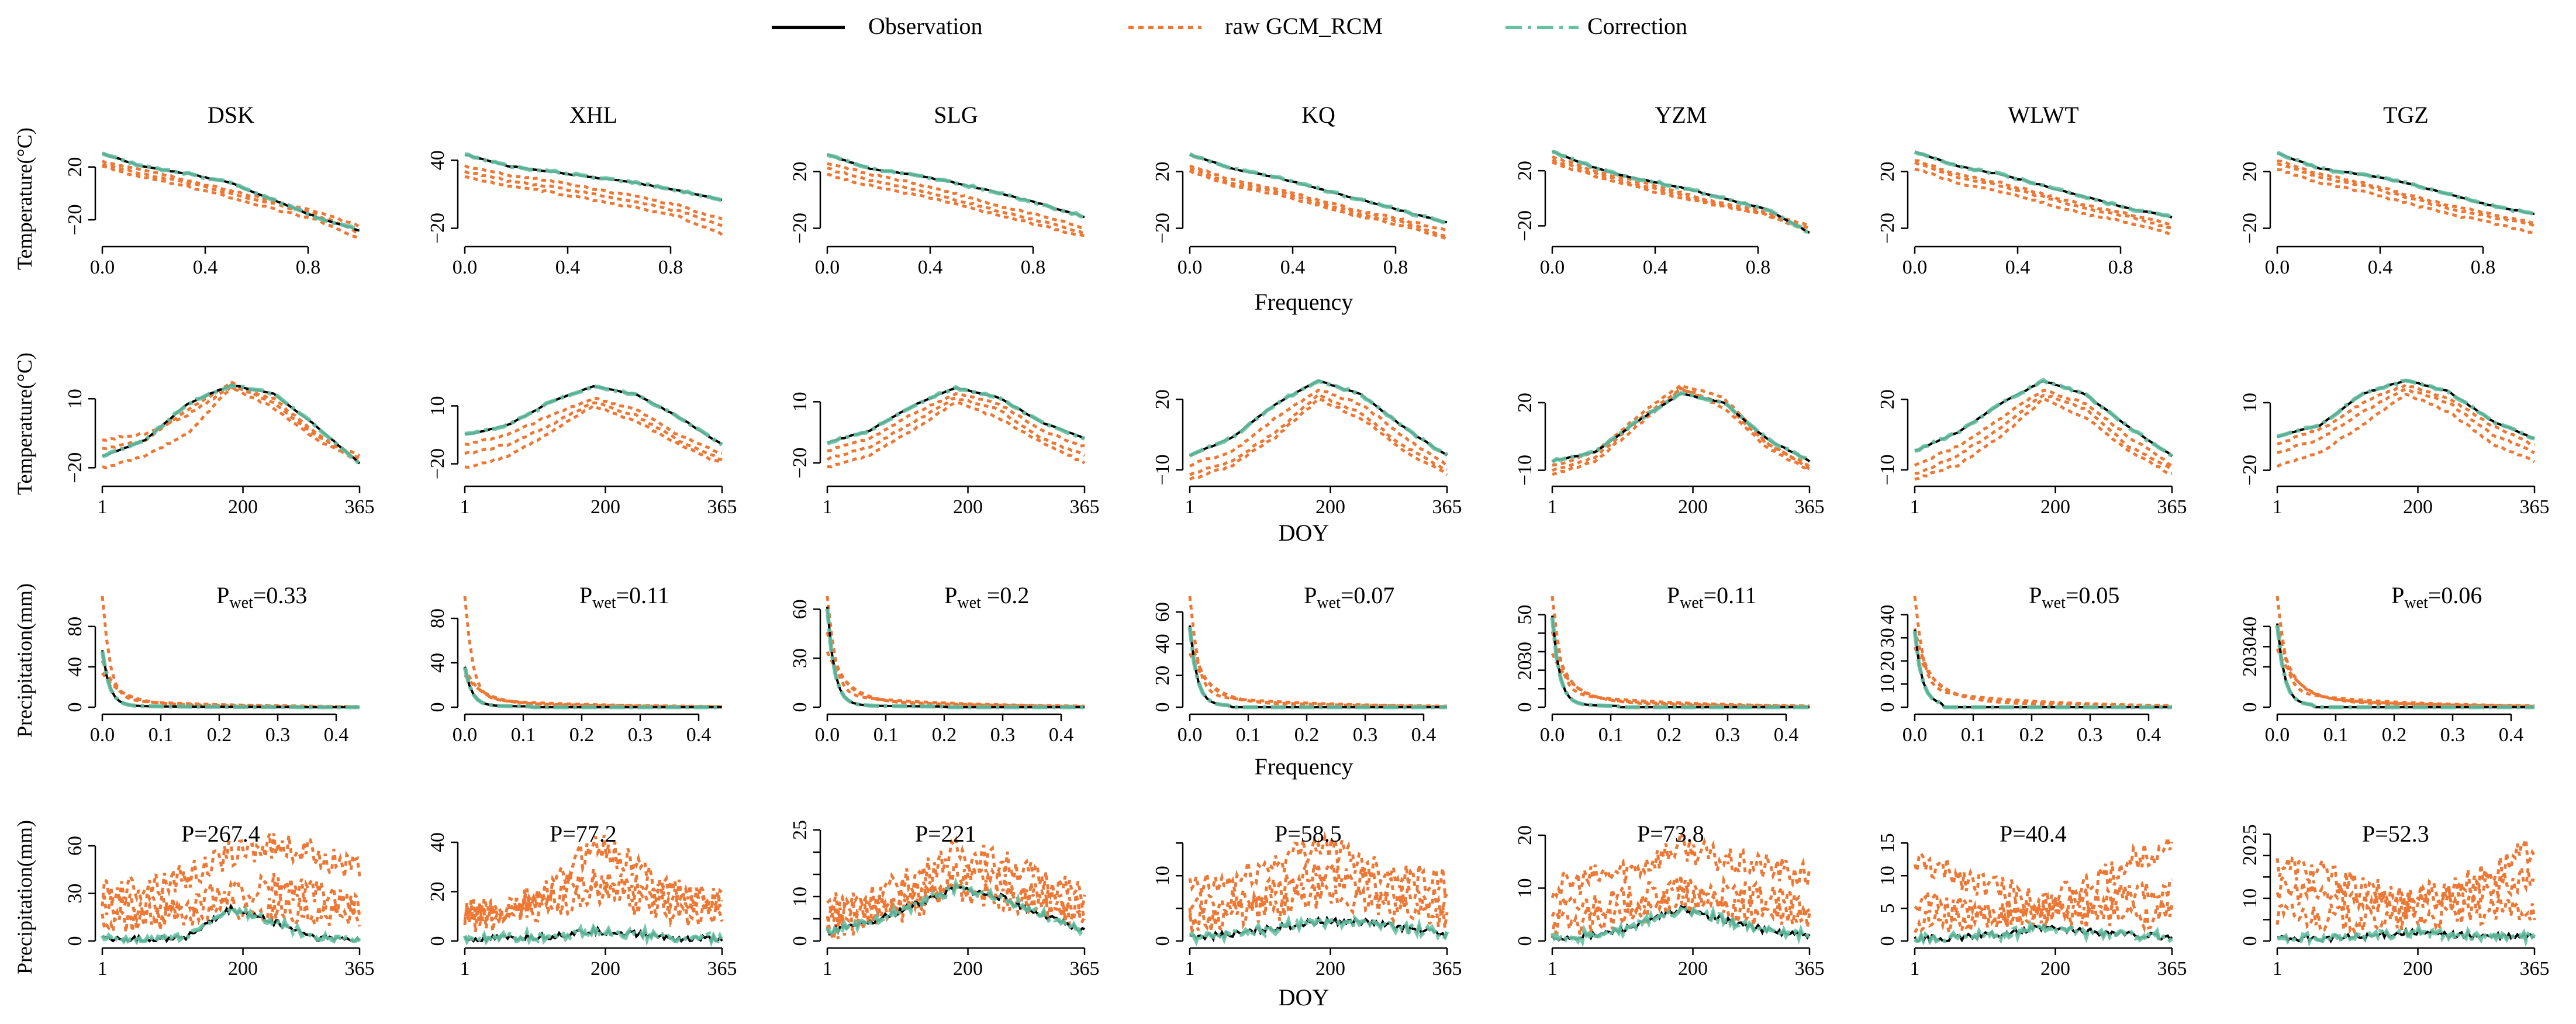  Describe the element at coordinates (1308, 834) in the screenshot. I see `precip-total-label: P=58.5` at that location.